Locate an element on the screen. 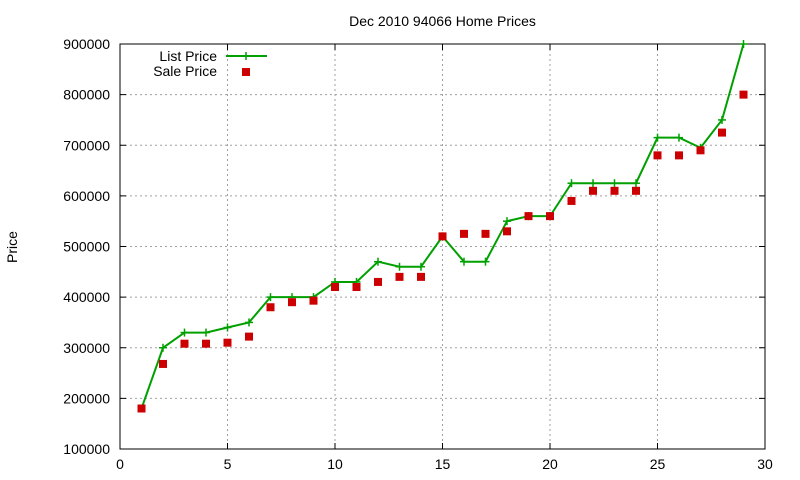 Image resolution: width=800 pixels, height=480 pixels. legend: List Price Sale Price is located at coordinates (210, 63).